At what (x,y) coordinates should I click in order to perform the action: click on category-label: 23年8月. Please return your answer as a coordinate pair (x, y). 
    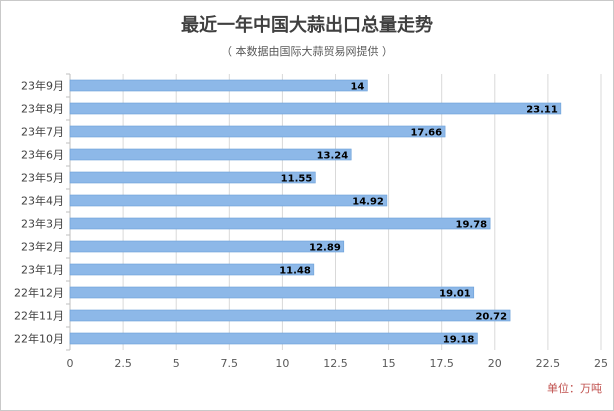
    Looking at the image, I should click on (42, 109).